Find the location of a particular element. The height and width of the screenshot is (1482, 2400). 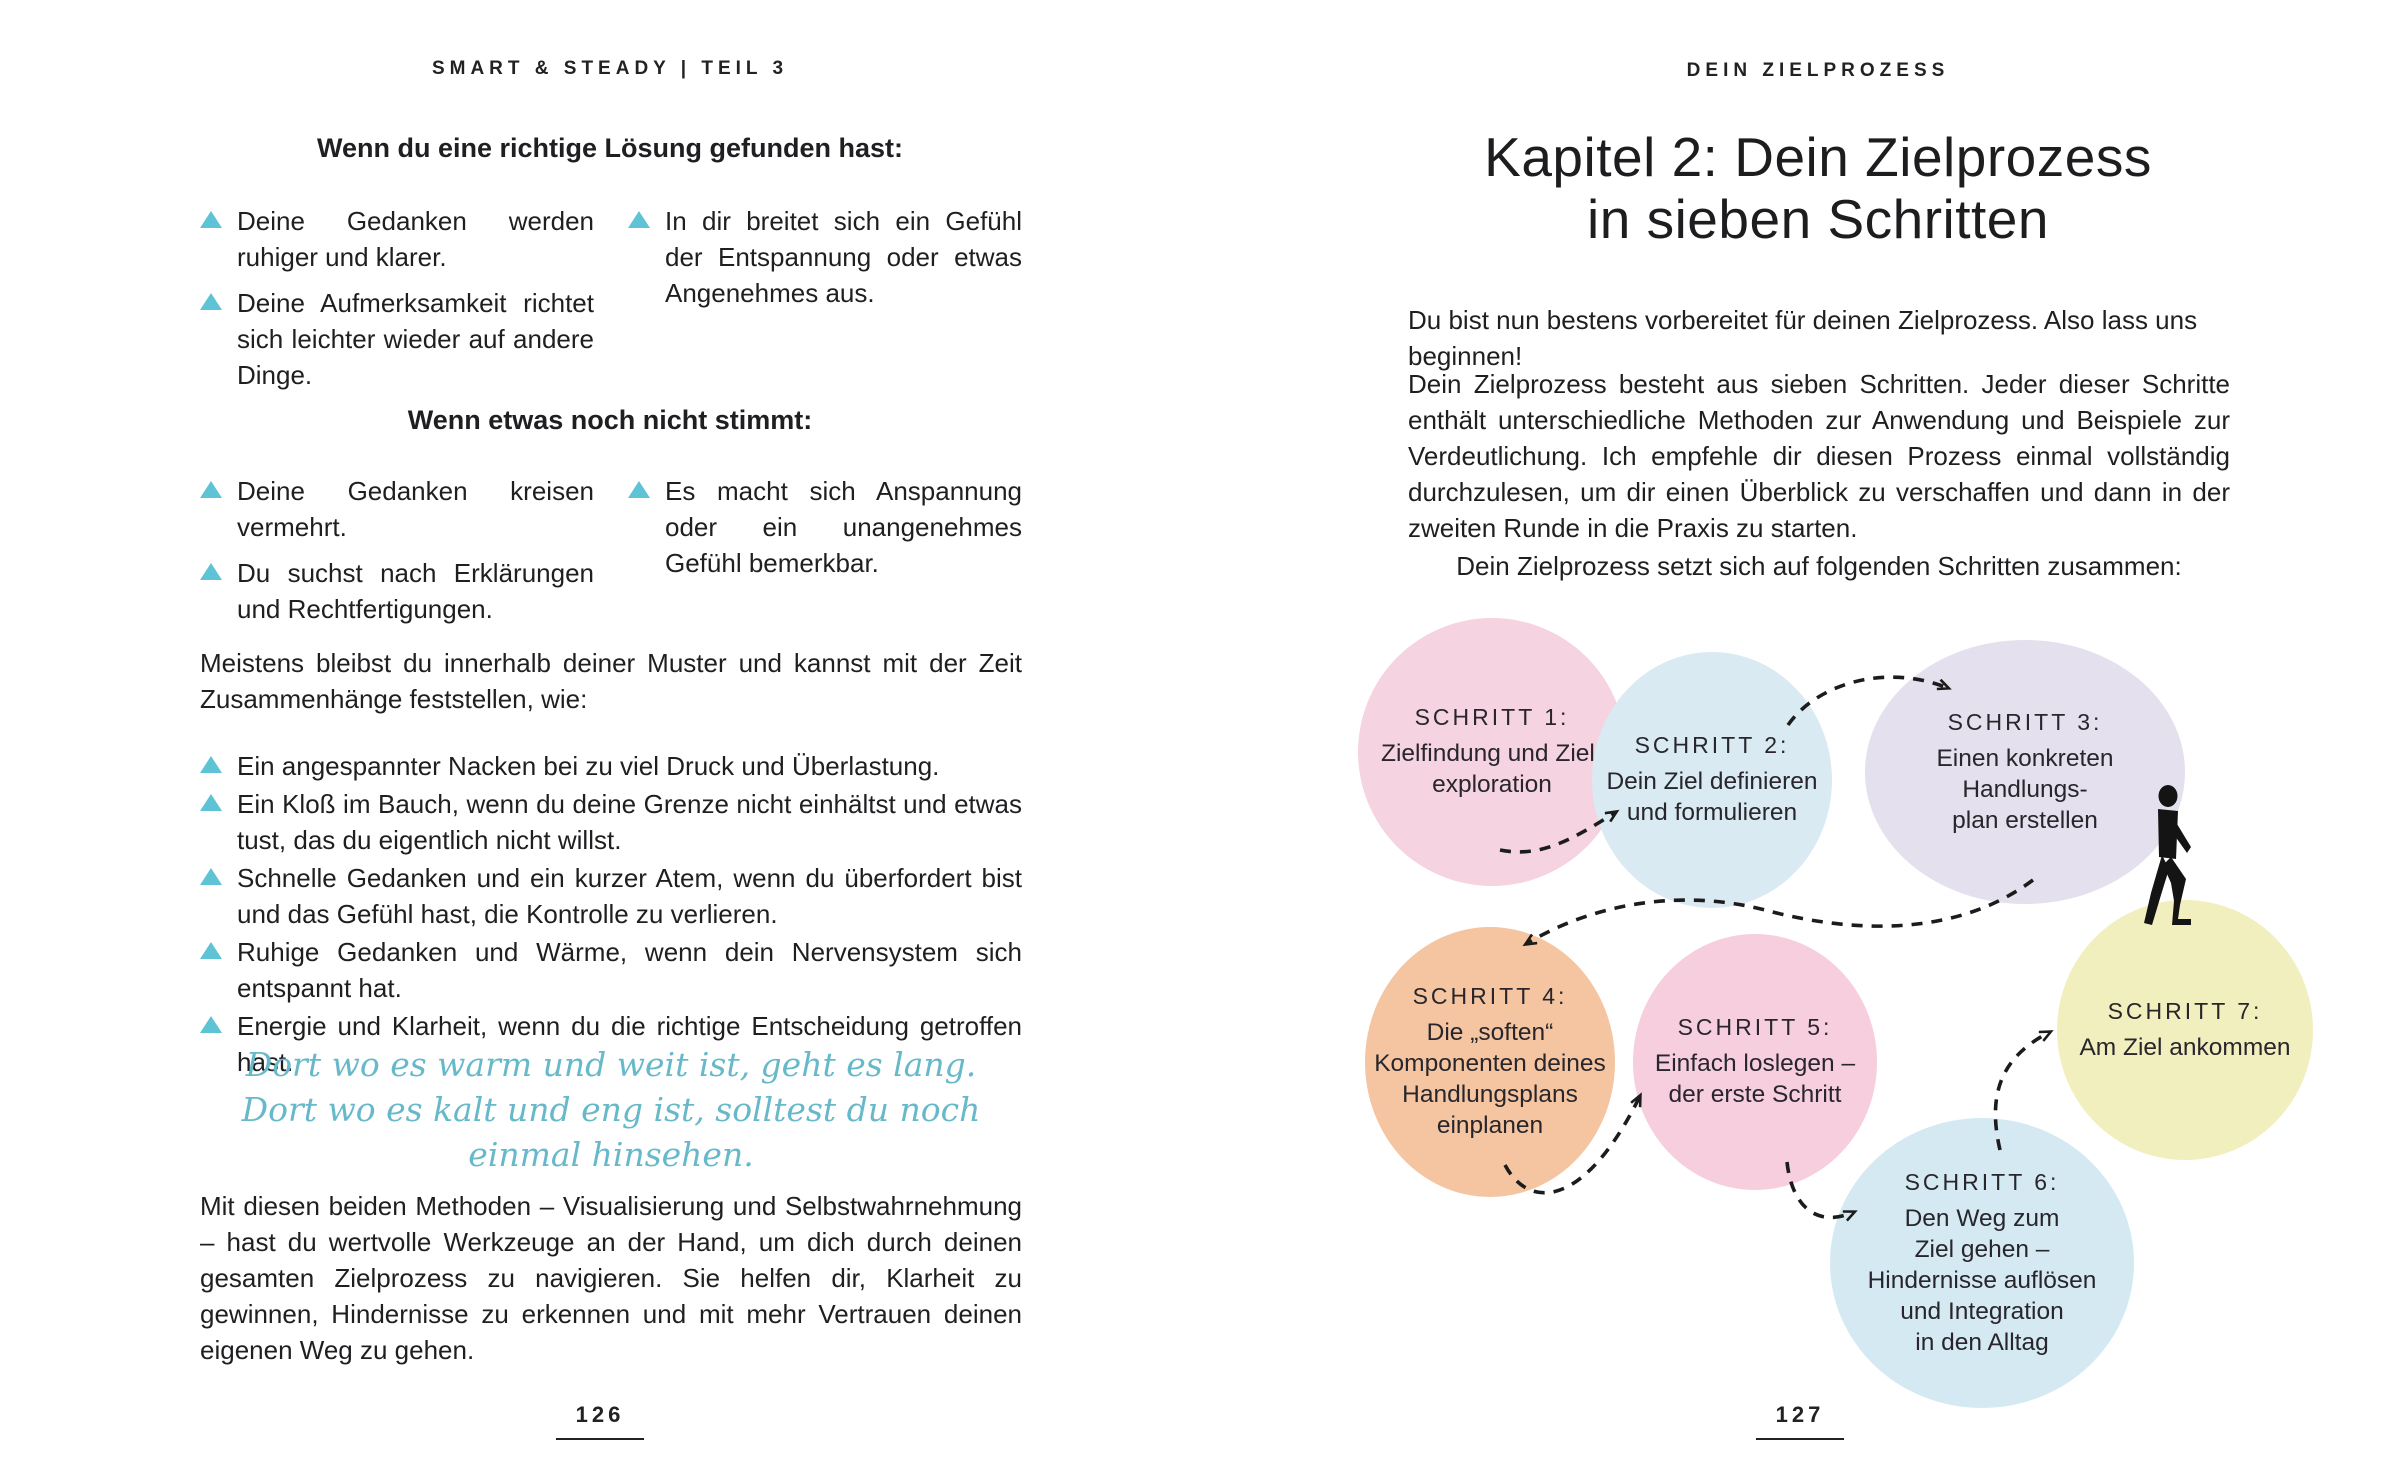

page-number-left: 126 is located at coordinates (600, 1421).